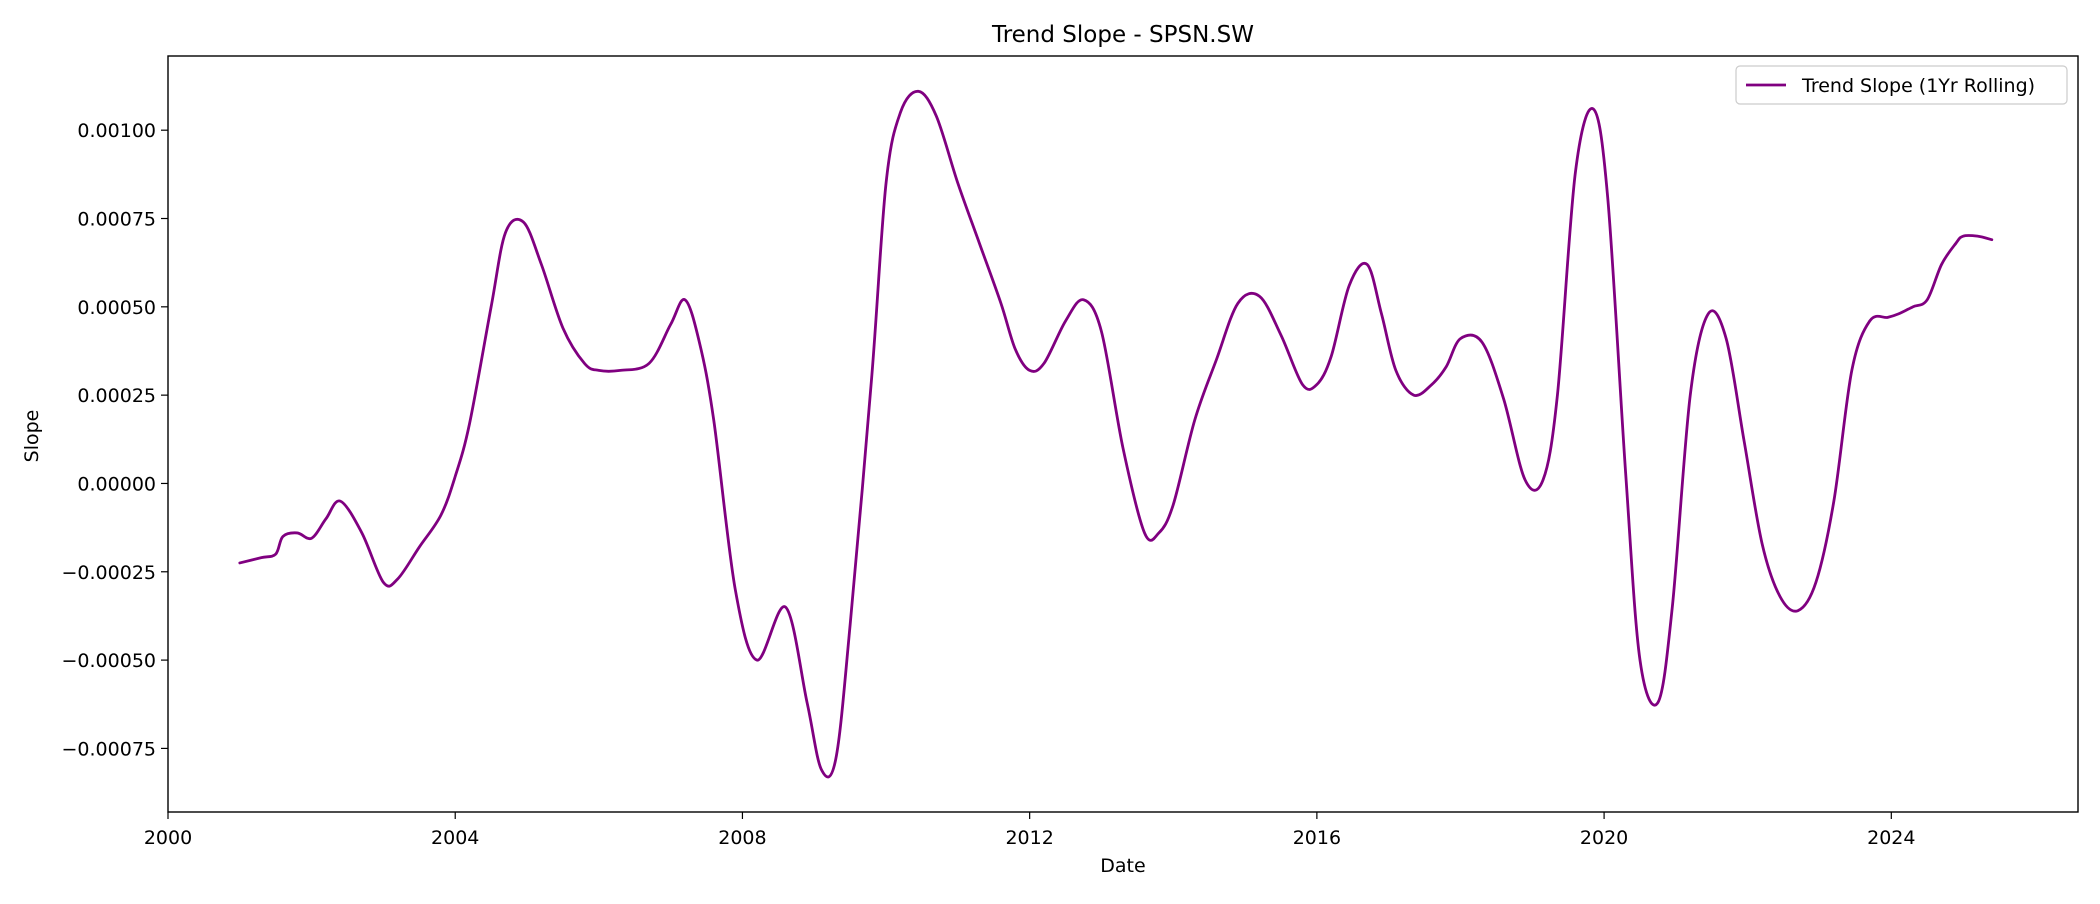 Image resolution: width=2100 pixels, height=904 pixels. Describe the element at coordinates (1918, 86) in the screenshot. I see `legend-label: Trend Slope (1Yr Rolling)` at that location.